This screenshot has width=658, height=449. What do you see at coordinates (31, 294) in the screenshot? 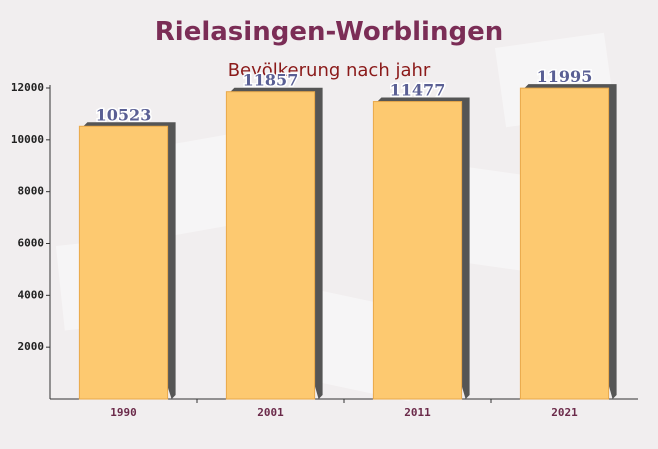
I see `y-tick-label: 4000` at bounding box center [31, 294].